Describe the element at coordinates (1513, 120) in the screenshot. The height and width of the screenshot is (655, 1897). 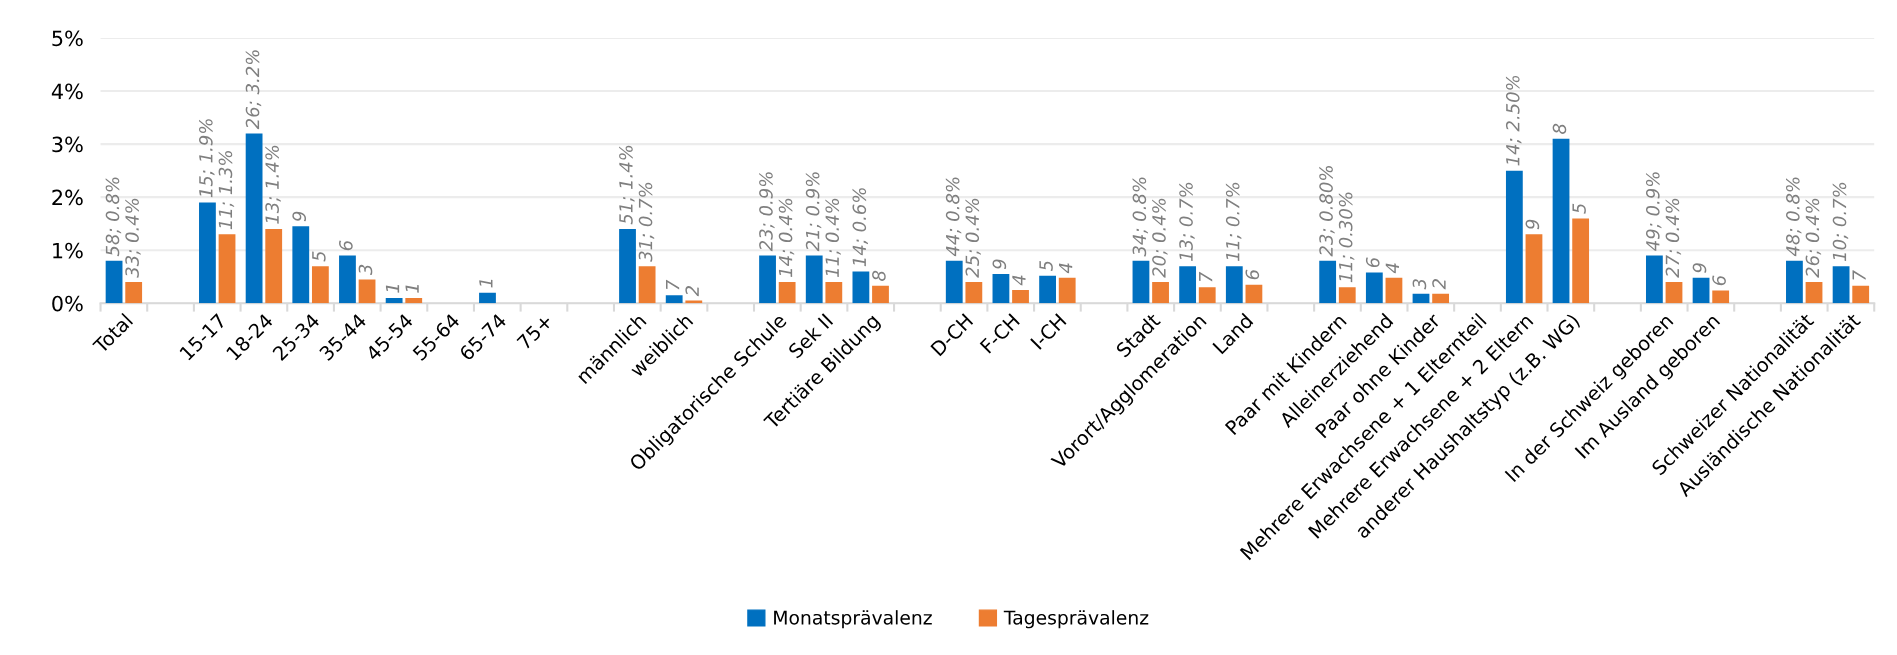
I see `annotation: 14; 2.50%` at that location.